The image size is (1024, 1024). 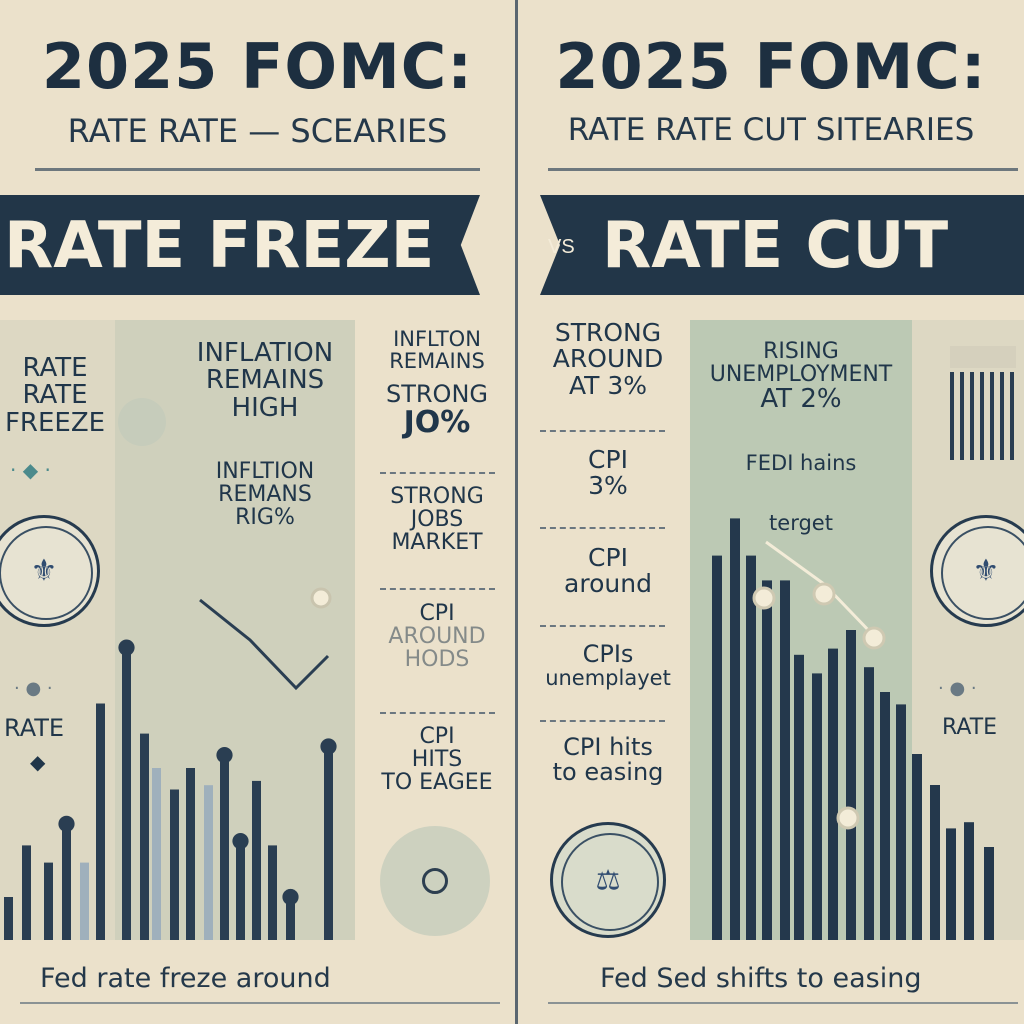 I want to click on col3-line-3: HODS, so click(x=437, y=660).